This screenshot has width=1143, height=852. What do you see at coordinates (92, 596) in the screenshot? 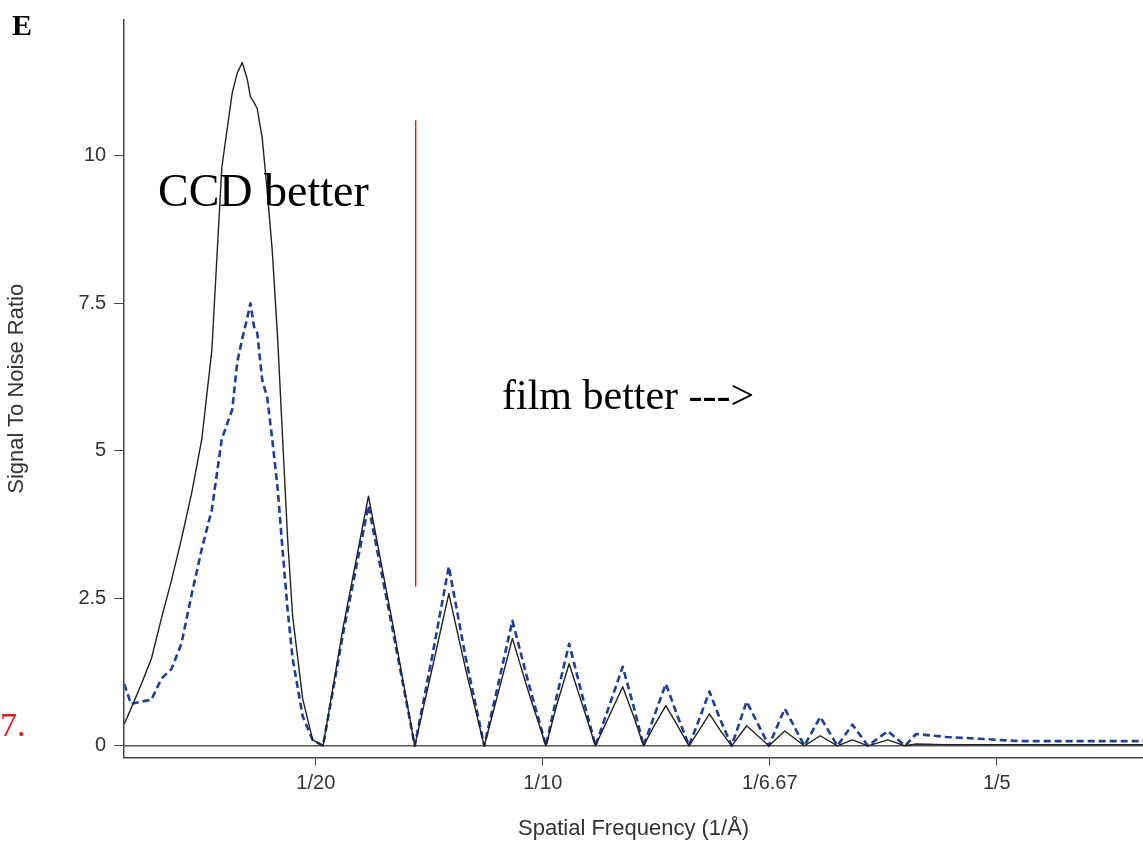
I see `y-tick-label: 2.5` at bounding box center [92, 596].